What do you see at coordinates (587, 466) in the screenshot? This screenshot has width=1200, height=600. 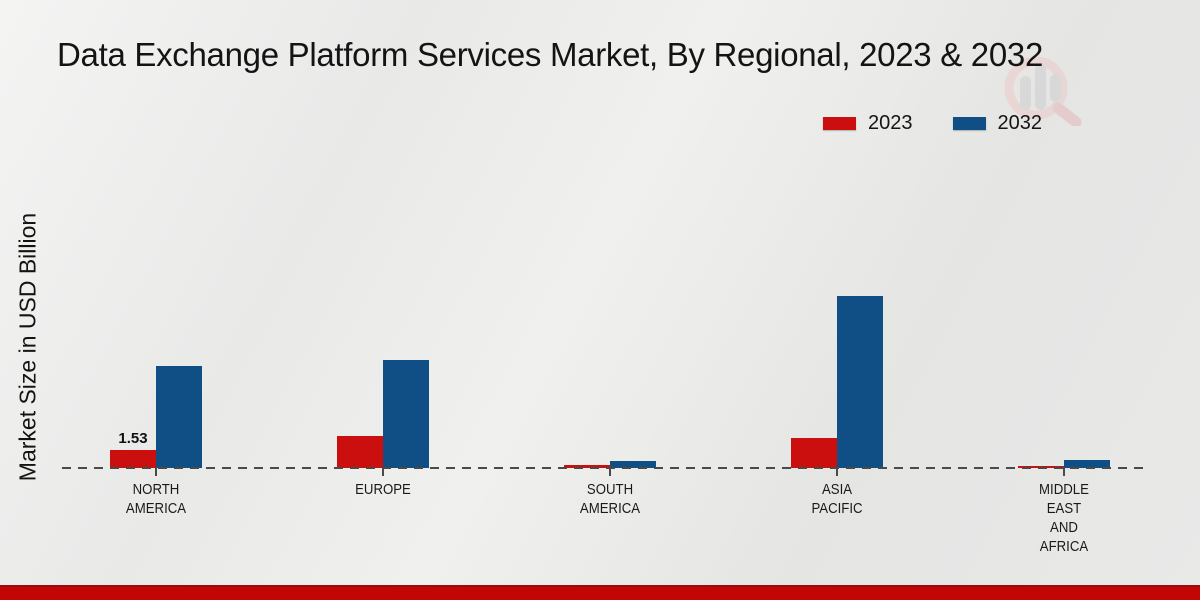 I see `bar-2023-south-america` at bounding box center [587, 466].